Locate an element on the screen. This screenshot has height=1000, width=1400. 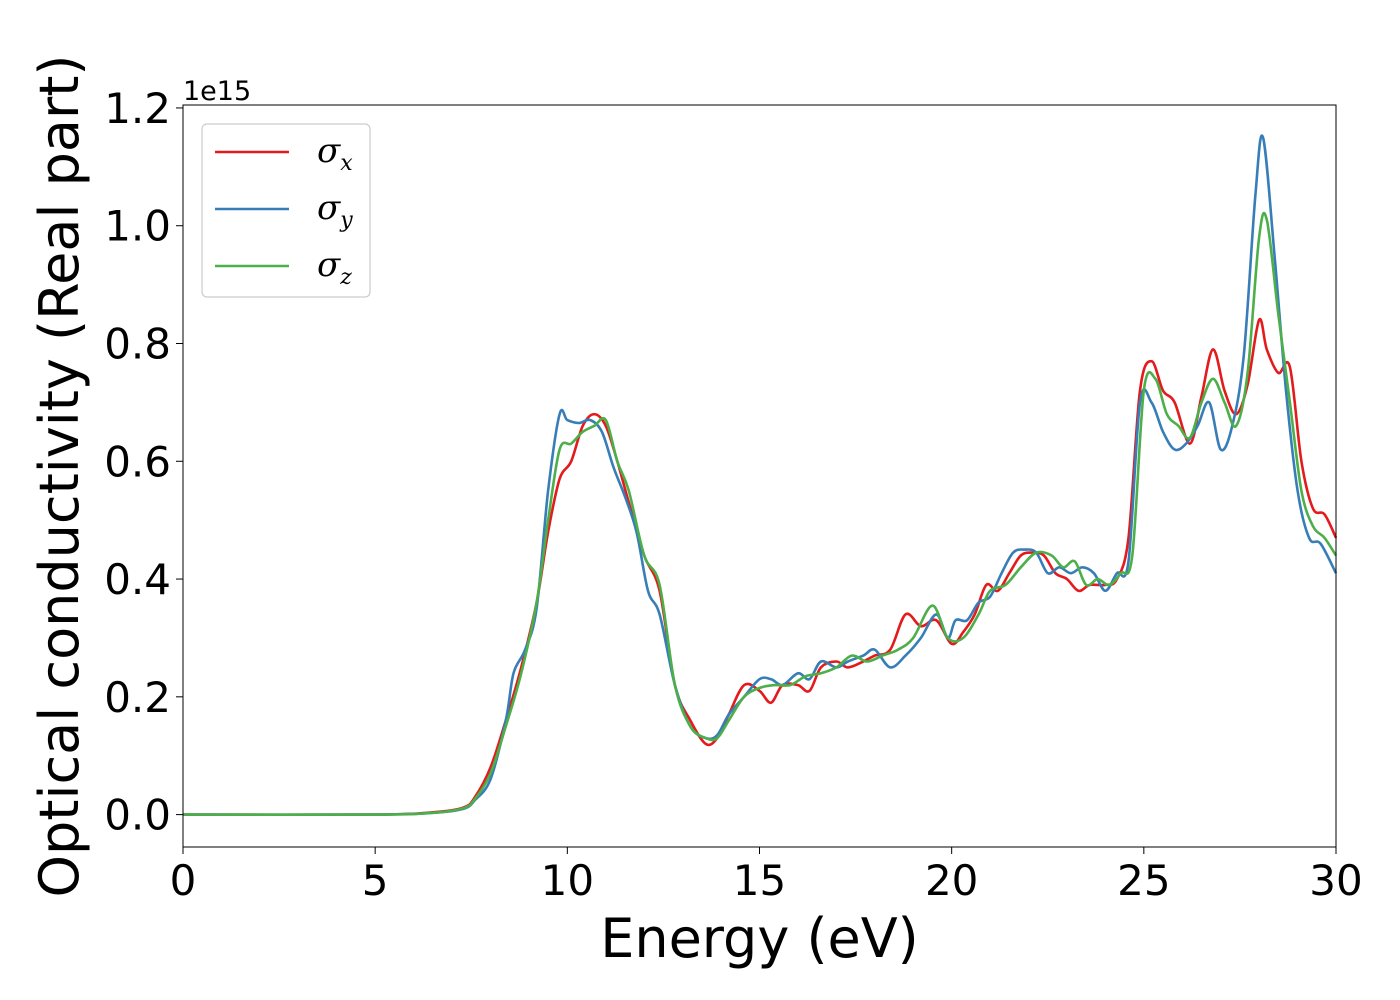
x-tick-label: 10 is located at coordinates (567, 880).